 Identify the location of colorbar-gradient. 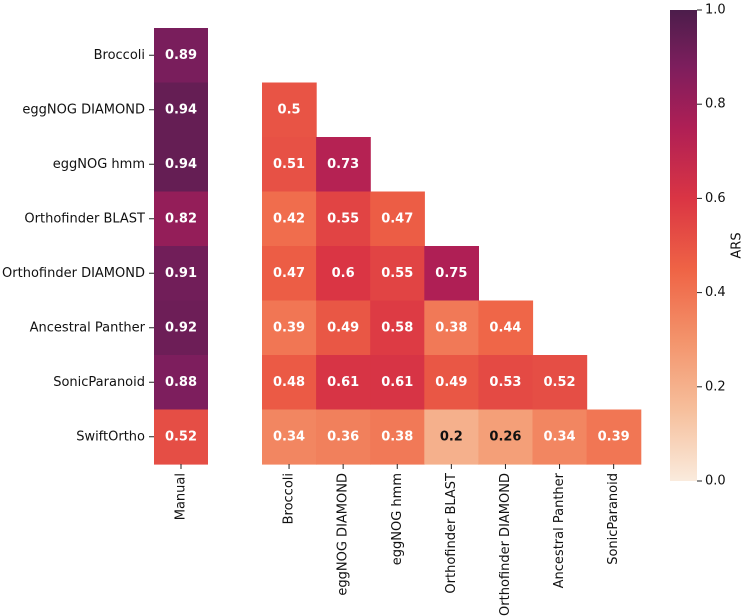
(683, 245).